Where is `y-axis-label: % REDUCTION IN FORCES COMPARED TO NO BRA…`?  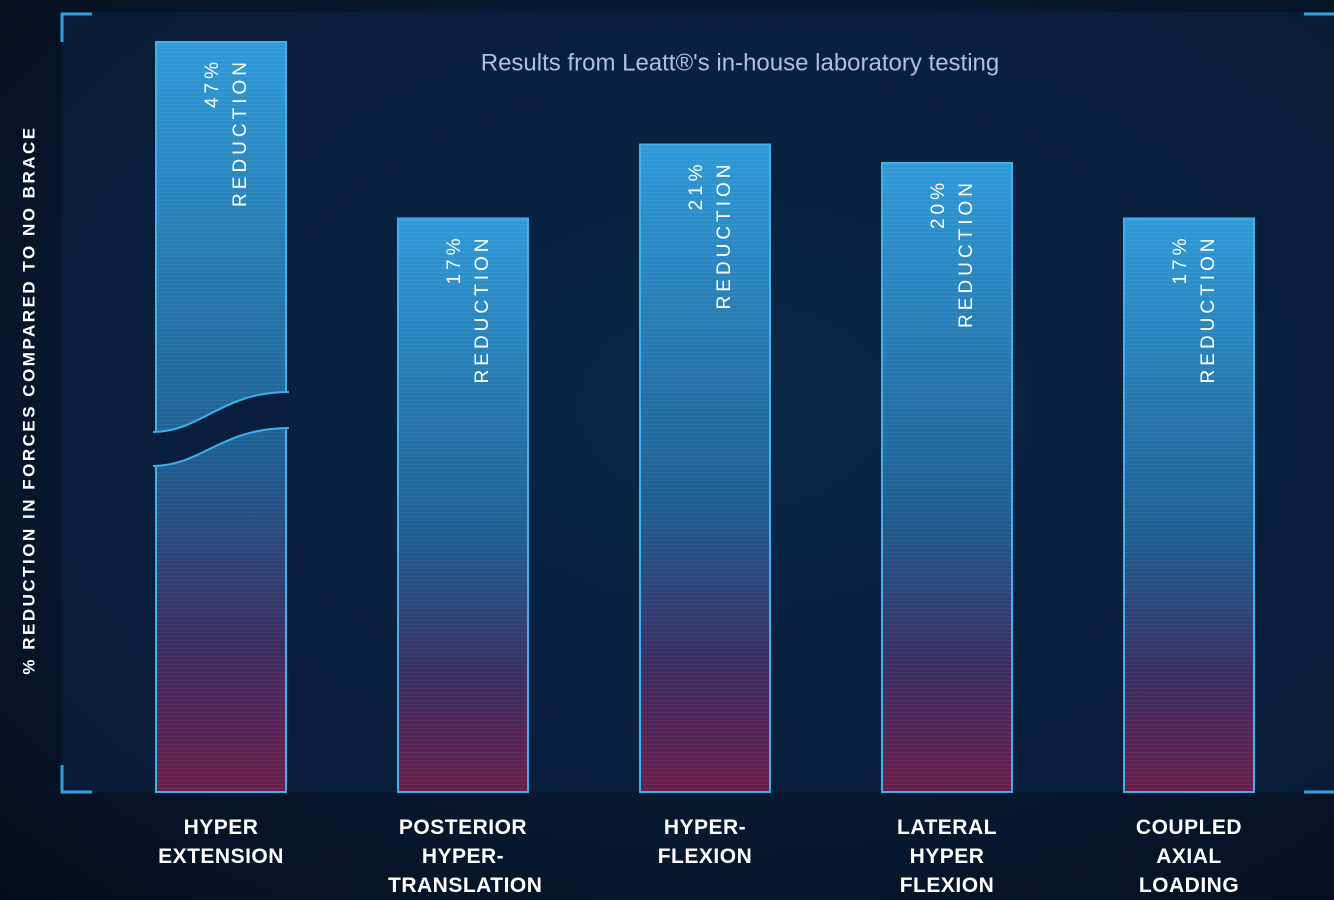 y-axis-label: % REDUCTION IN FORCES COMPARED TO NO BRA… is located at coordinates (28, 399).